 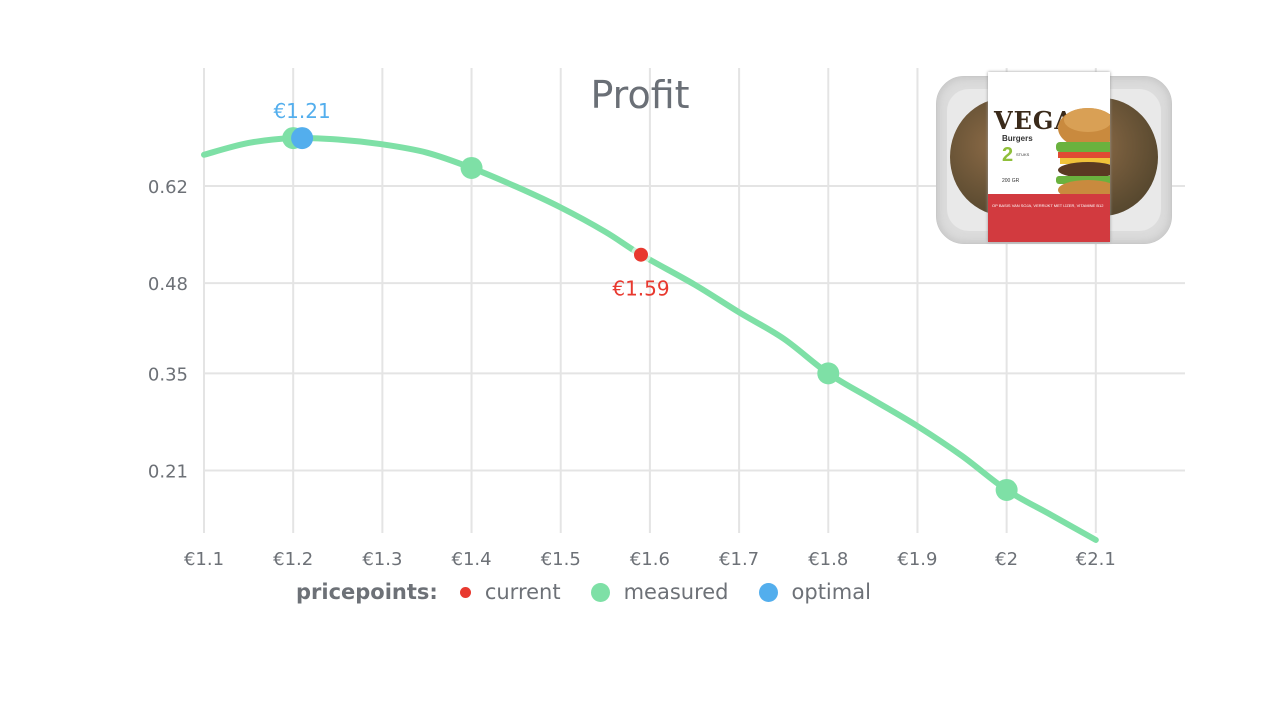 I want to click on burger-illustration-icon, so click(x=1083, y=154).